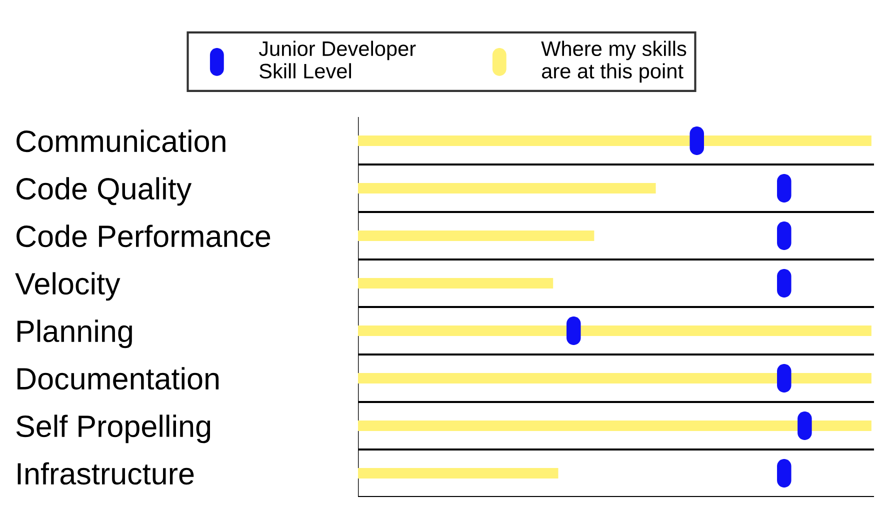 The image size is (892, 520). I want to click on y-tick-label: Code Performance, so click(143, 236).